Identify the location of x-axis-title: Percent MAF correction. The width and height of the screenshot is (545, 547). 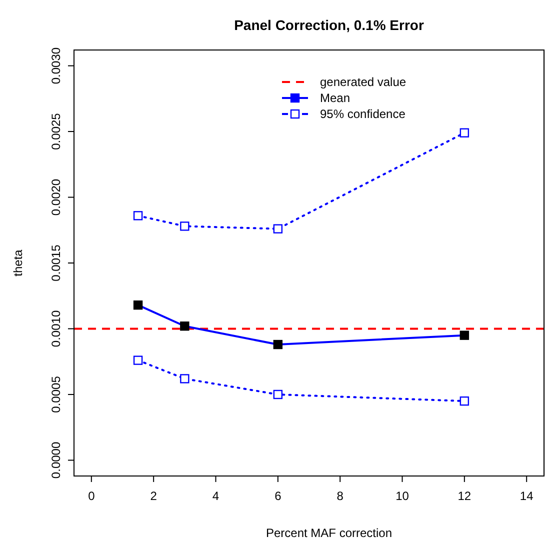
(329, 533).